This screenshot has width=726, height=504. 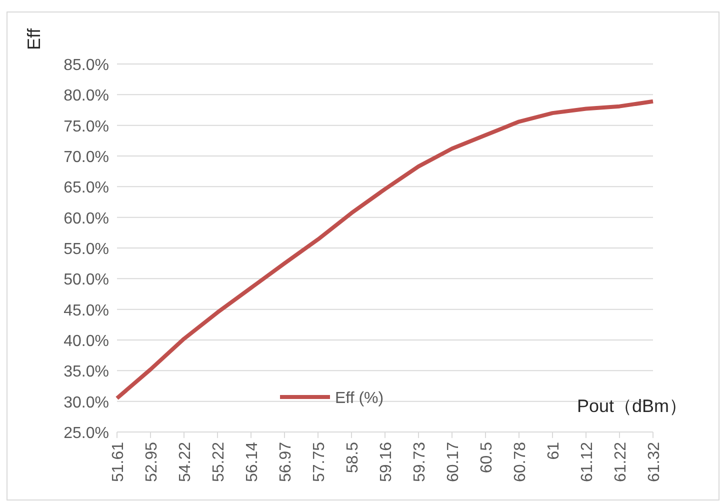 I want to click on y-tick-label: 55.0%, so click(x=86, y=249).